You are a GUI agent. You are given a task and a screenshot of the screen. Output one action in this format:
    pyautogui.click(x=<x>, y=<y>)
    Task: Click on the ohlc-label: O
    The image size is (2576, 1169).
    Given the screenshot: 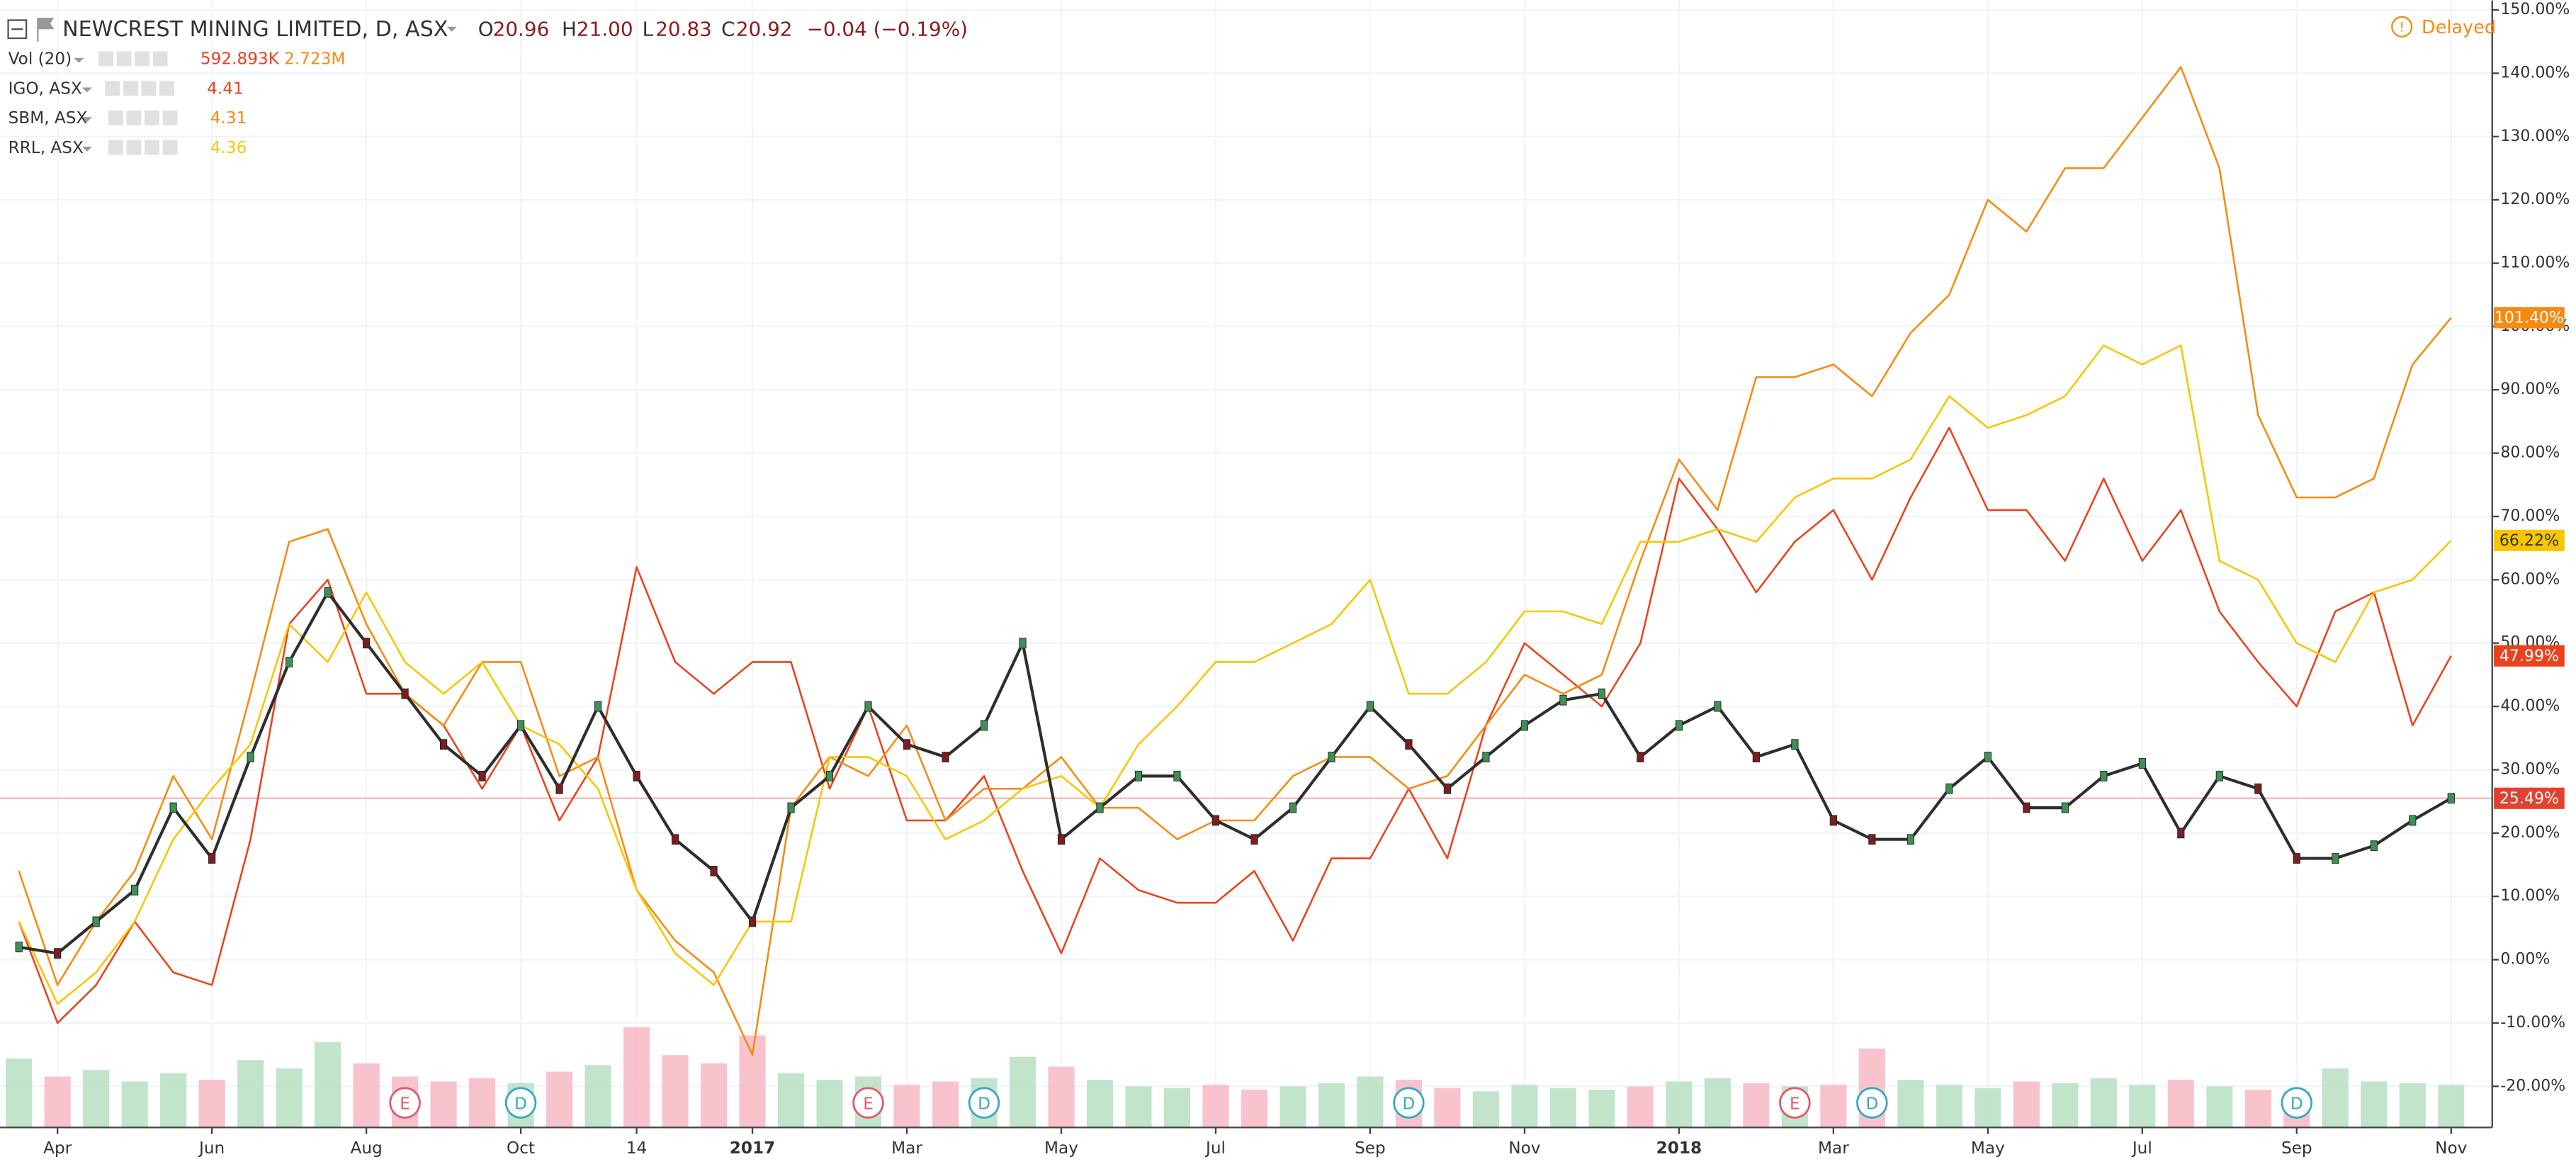 What is the action you would take?
    pyautogui.click(x=486, y=29)
    